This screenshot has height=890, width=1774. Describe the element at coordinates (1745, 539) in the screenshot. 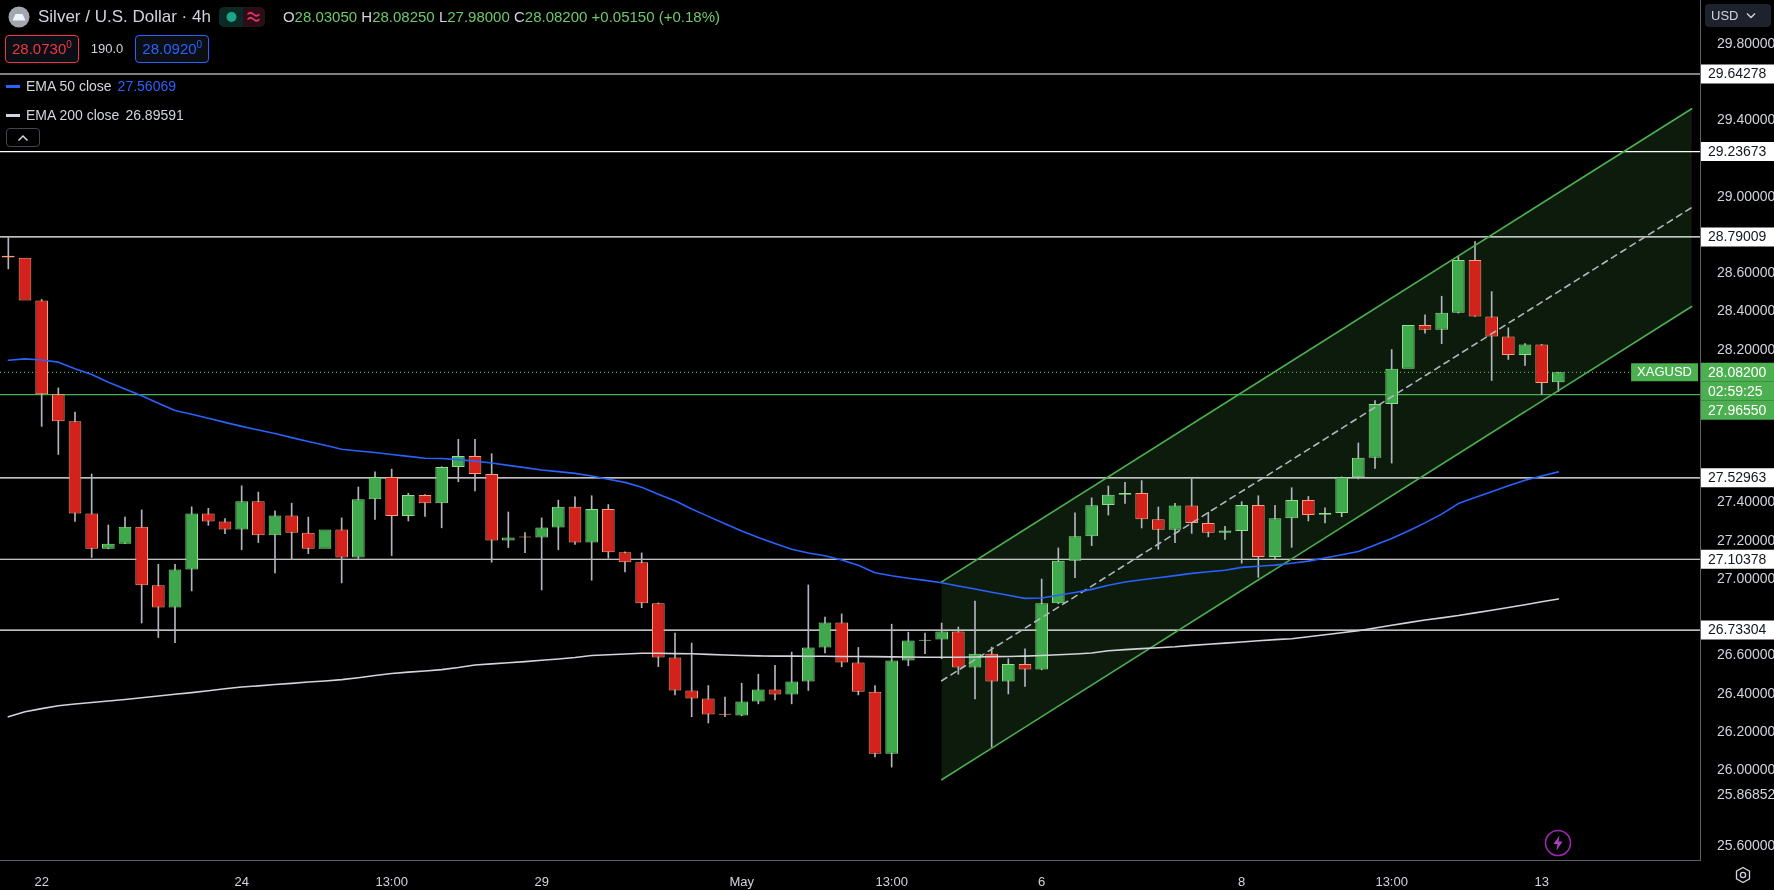

I see `y-tick-label: 27.20000` at that location.